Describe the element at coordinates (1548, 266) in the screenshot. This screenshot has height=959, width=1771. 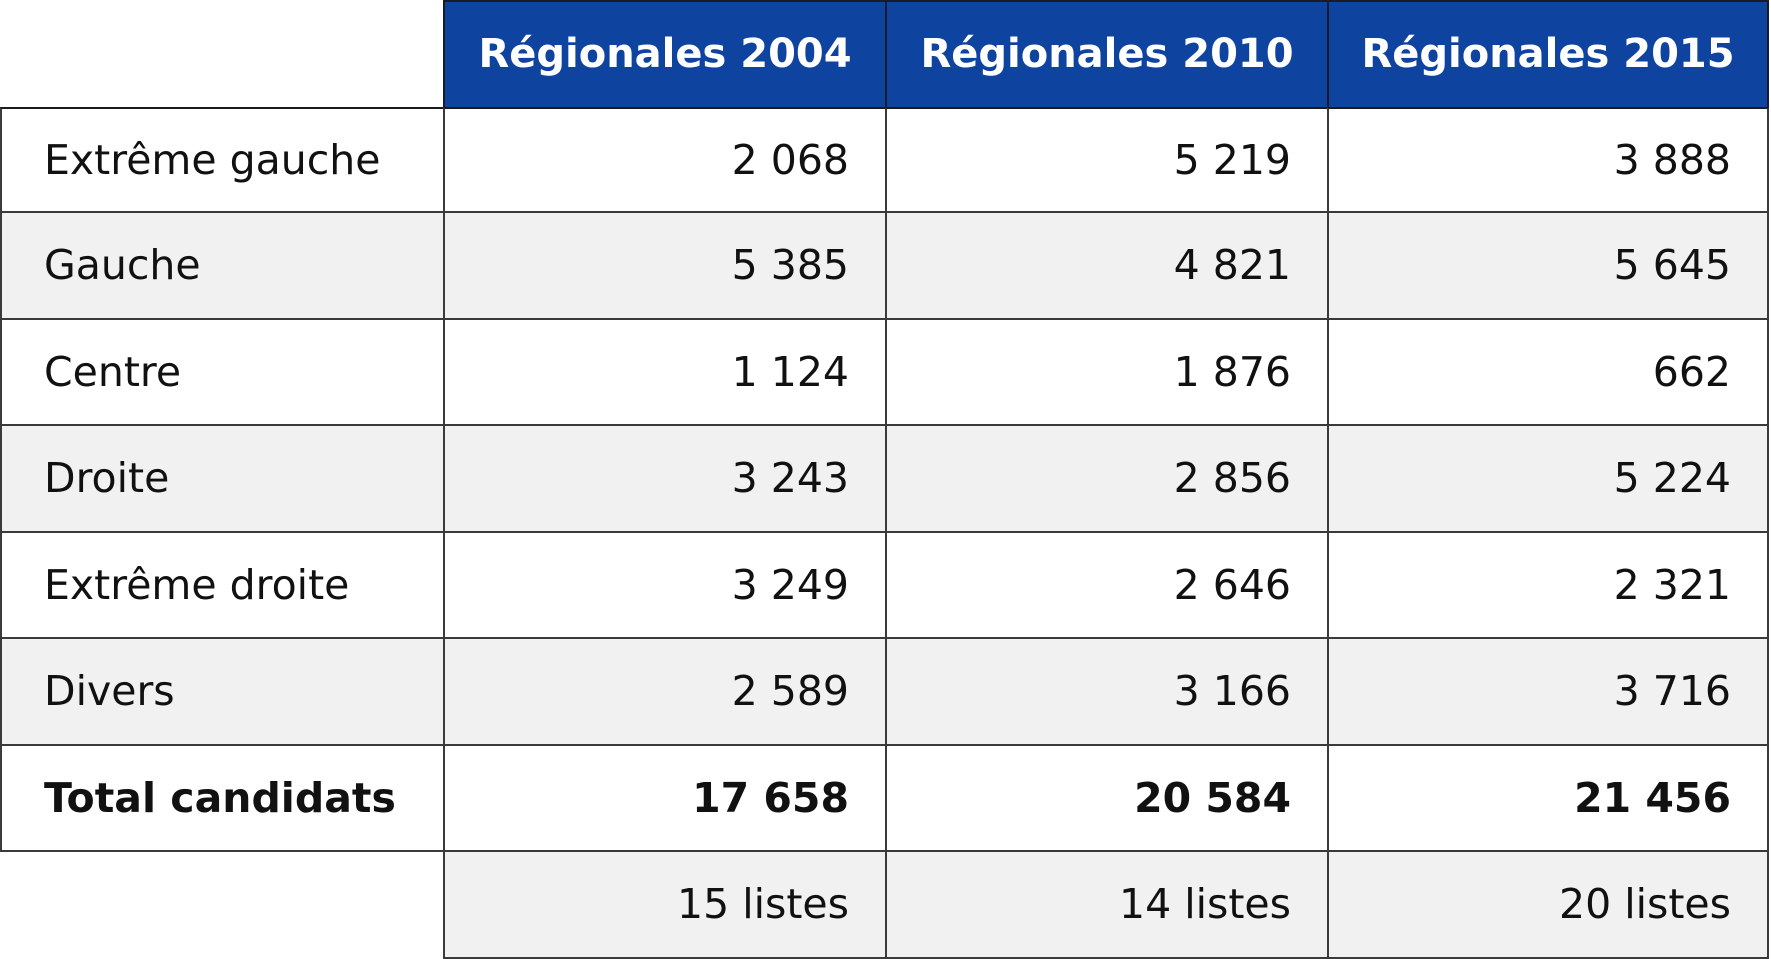
I see `cell-value: 5 645` at that location.